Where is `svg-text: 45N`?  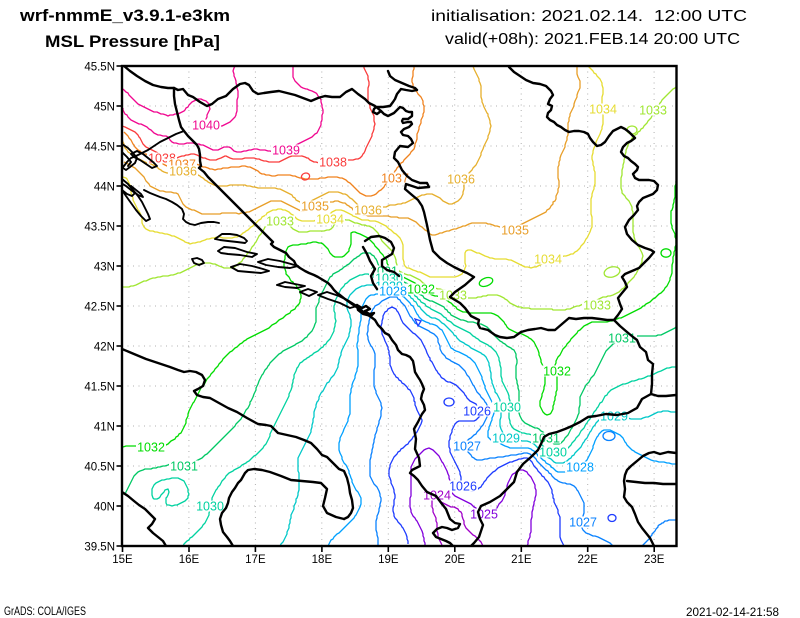
svg-text: 45N is located at coordinates (104, 107).